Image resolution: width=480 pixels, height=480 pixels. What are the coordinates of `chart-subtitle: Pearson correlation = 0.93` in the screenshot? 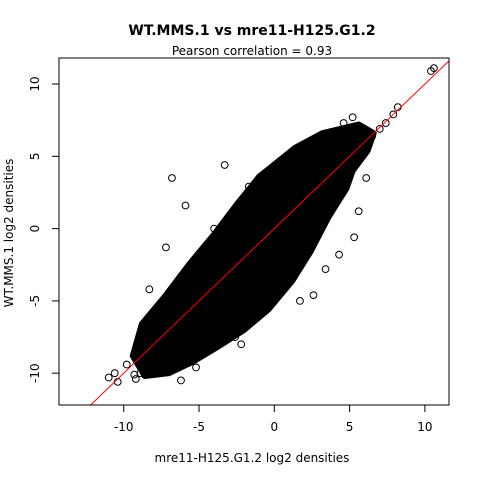 It's located at (252, 51).